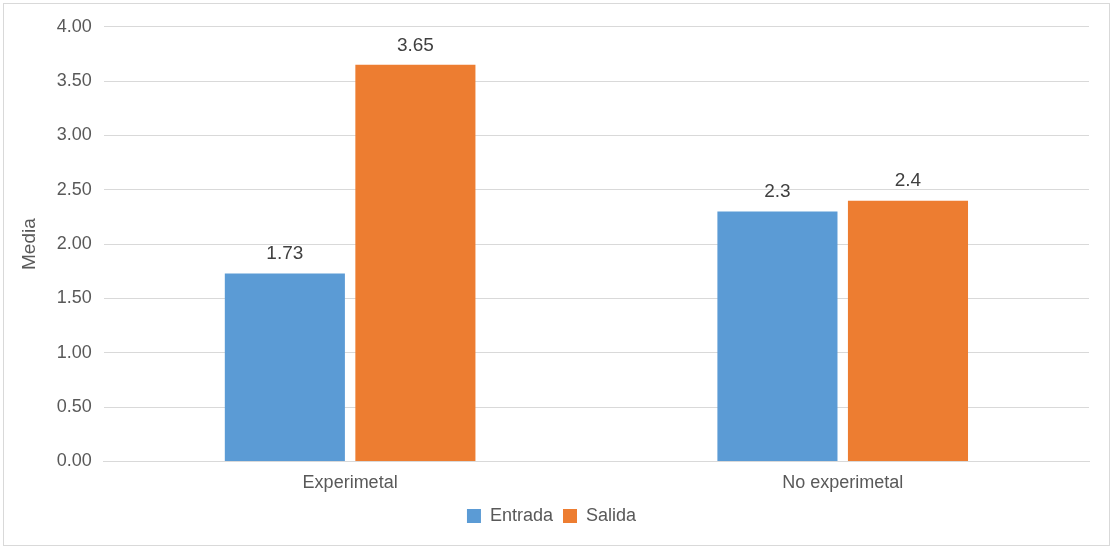 The width and height of the screenshot is (1113, 549). What do you see at coordinates (777, 191) in the screenshot?
I see `data-label: 2.3` at bounding box center [777, 191].